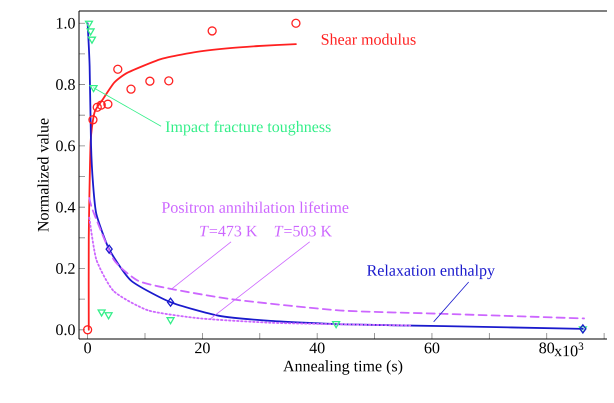 The image size is (614, 403). Describe the element at coordinates (342, 367) in the screenshot. I see `x-axis-title: Annealing time (s)` at that location.